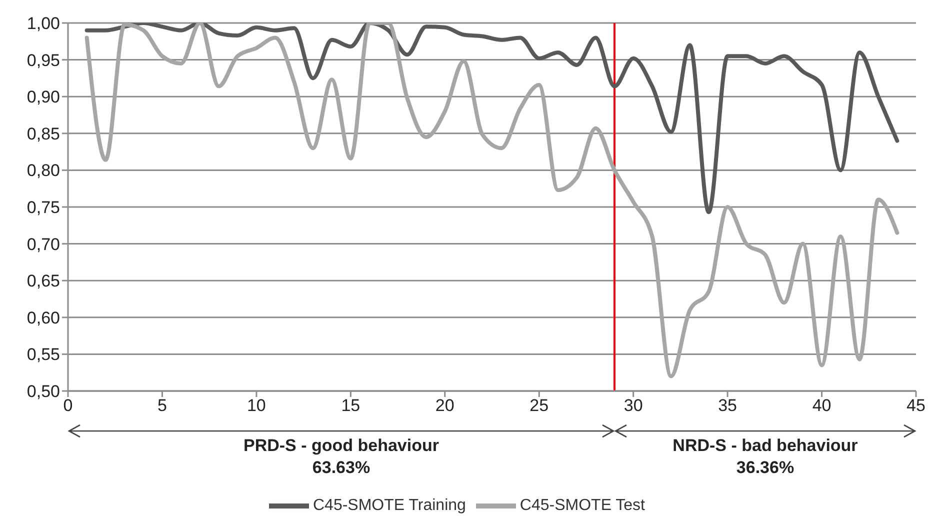 This screenshot has width=934, height=516. What do you see at coordinates (341, 467) in the screenshot?
I see `text: 63.63%` at bounding box center [341, 467].